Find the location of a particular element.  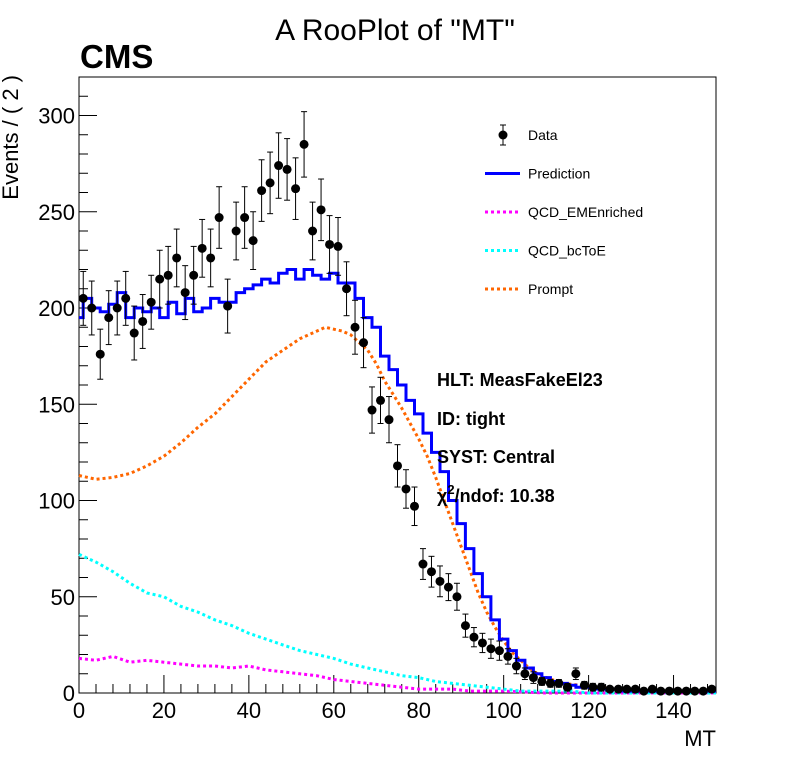

chi2-superscript: 2 is located at coordinates (450, 489).